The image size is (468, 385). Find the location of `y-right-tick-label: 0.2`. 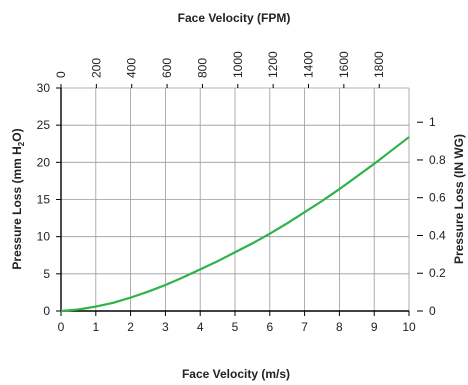

y-right-tick-label: 0.2 is located at coordinates (437, 273).